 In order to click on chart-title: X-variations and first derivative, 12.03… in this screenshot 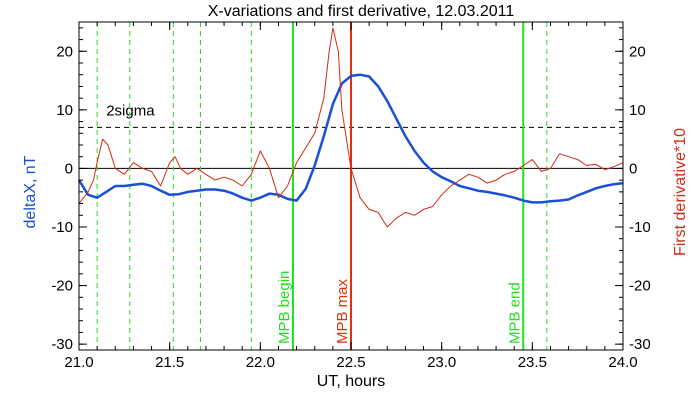, I will do `click(361, 11)`.